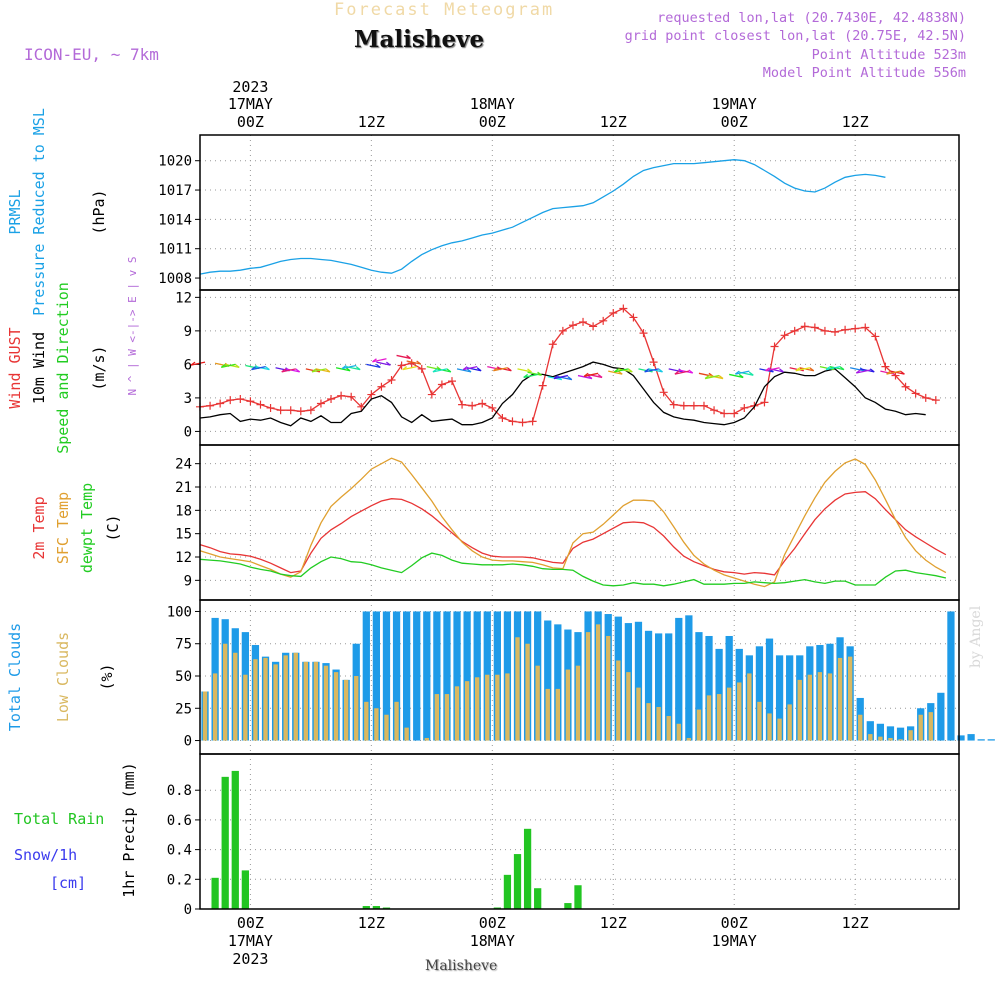 The height and width of the screenshot is (1000, 1000). What do you see at coordinates (188, 365) in the screenshot?
I see `y-tick-label: 6` at bounding box center [188, 365].